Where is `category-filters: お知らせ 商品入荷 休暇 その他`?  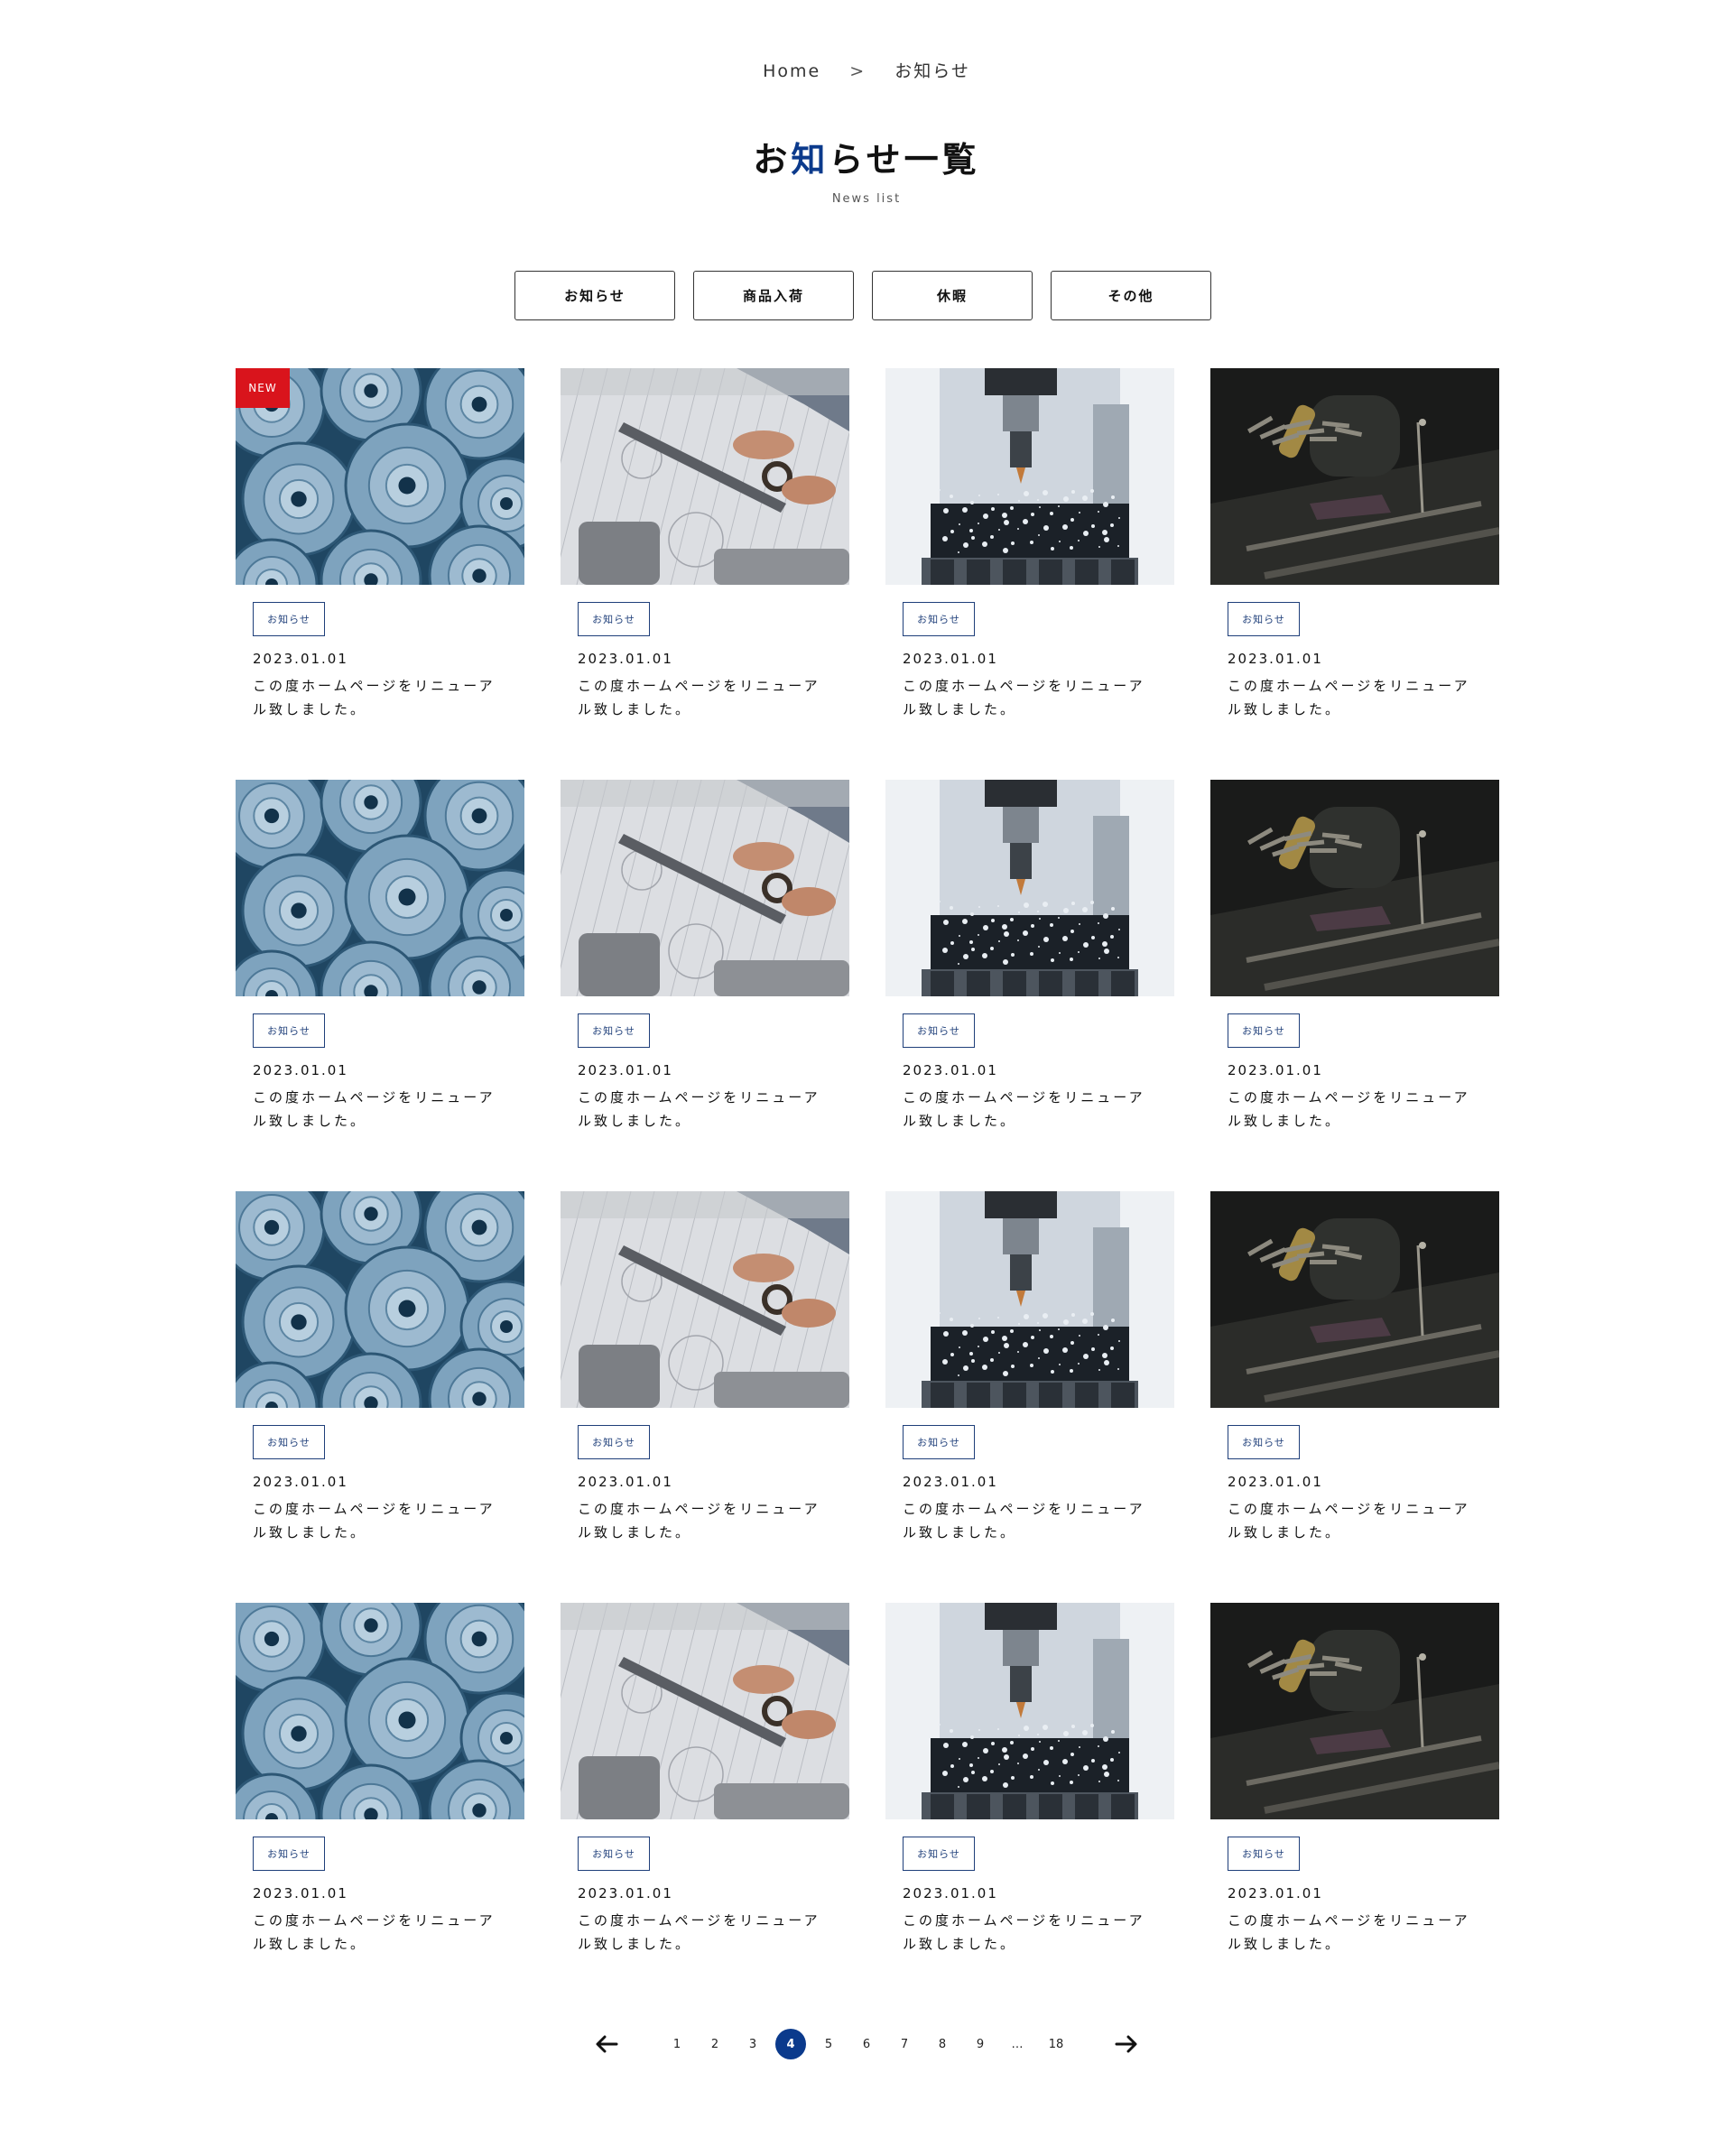 category-filters: お知らせ 商品入荷 休暇 その他 is located at coordinates (862, 295).